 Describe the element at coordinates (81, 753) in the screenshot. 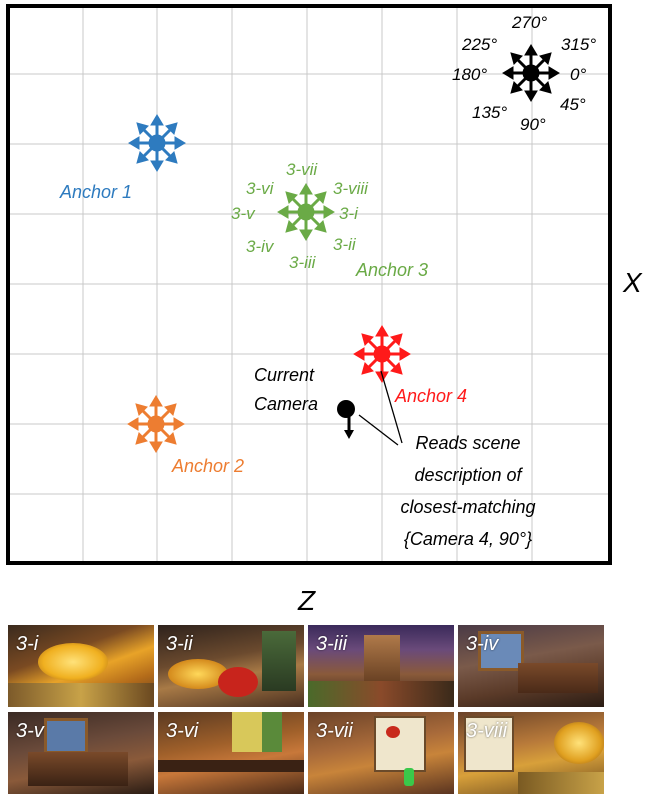

I see `thumbnail-3-v: 3-v` at that location.